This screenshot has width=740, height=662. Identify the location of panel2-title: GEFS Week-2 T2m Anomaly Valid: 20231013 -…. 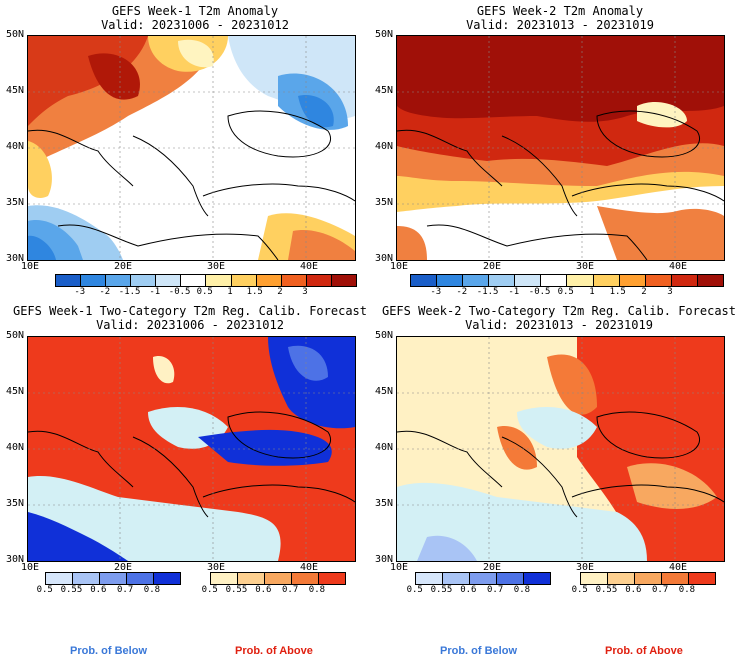
(560, 18).